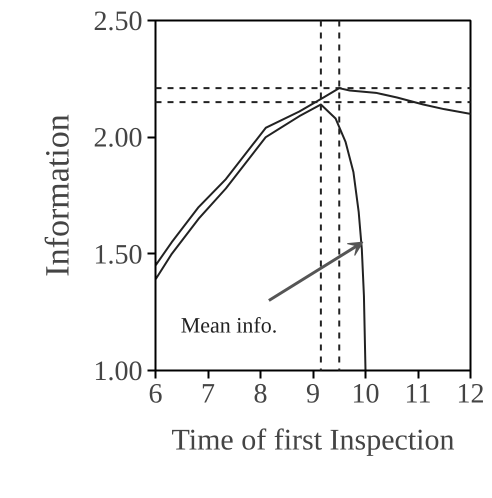 The image size is (492, 498). Describe the element at coordinates (208, 394) in the screenshot. I see `x-tick-label: 7` at that location.